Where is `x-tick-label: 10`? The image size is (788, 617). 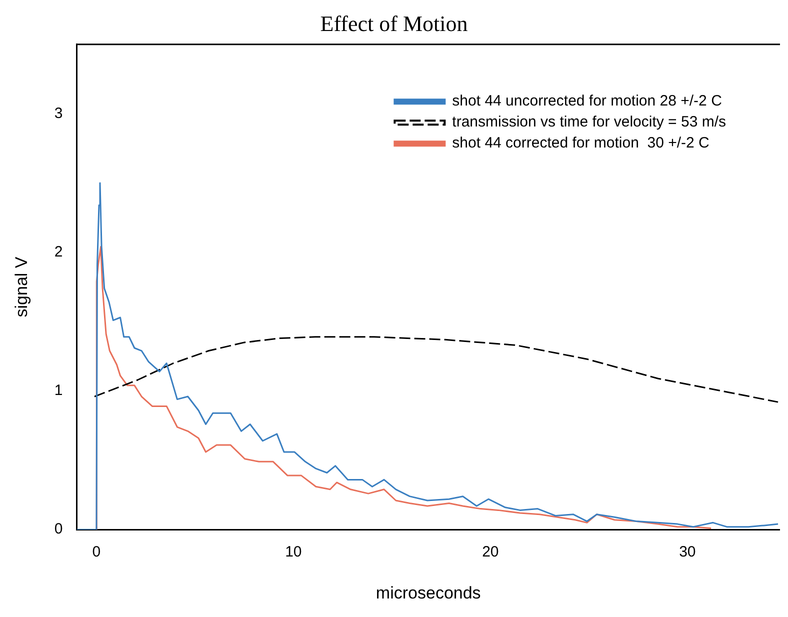
x-tick-label: 10 is located at coordinates (293, 552).